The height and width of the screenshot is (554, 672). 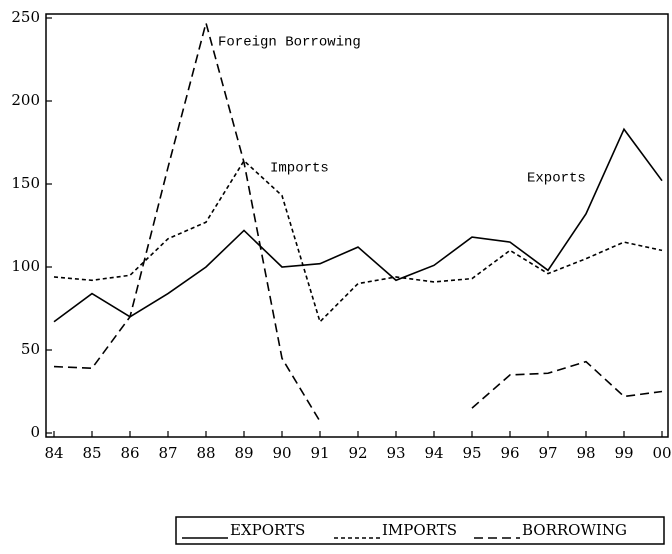 What do you see at coordinates (509, 453) in the screenshot?
I see `x-tick-label: 96` at bounding box center [509, 453].